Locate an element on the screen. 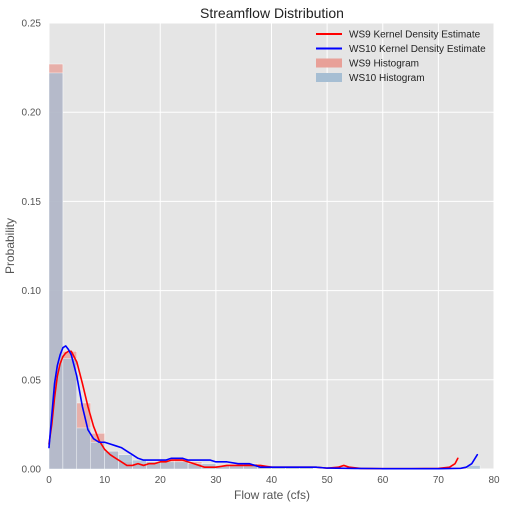 The image size is (506, 507). x-axis-label: Flow rate (cfs) is located at coordinates (272, 495).